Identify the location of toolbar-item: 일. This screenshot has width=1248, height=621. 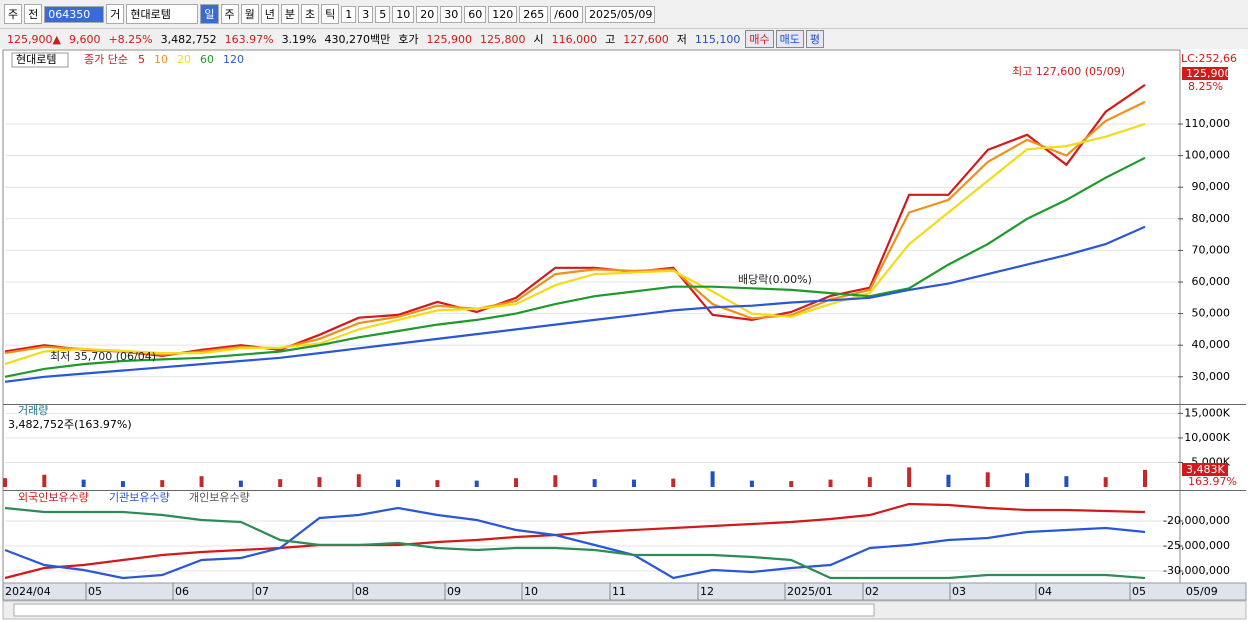
(209, 14).